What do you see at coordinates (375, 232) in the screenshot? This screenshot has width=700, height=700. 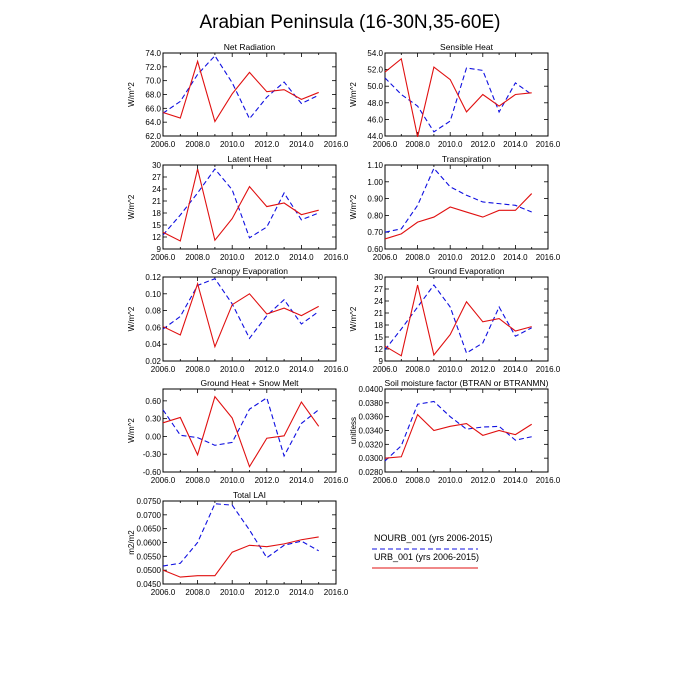 I see `y-tick-label: 0.70` at bounding box center [375, 232].